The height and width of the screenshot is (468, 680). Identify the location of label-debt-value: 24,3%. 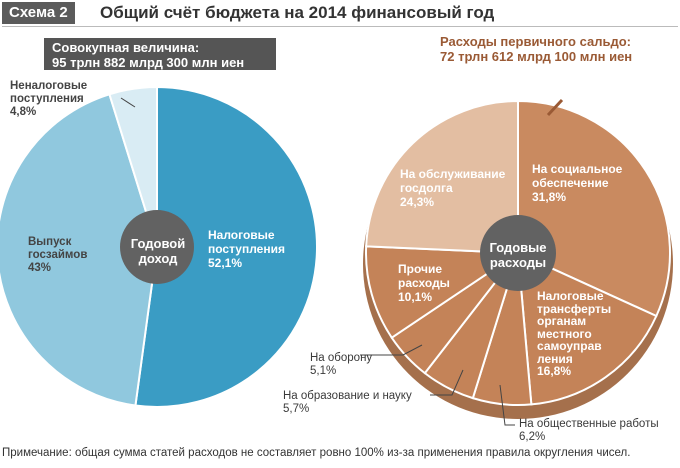
(417, 202).